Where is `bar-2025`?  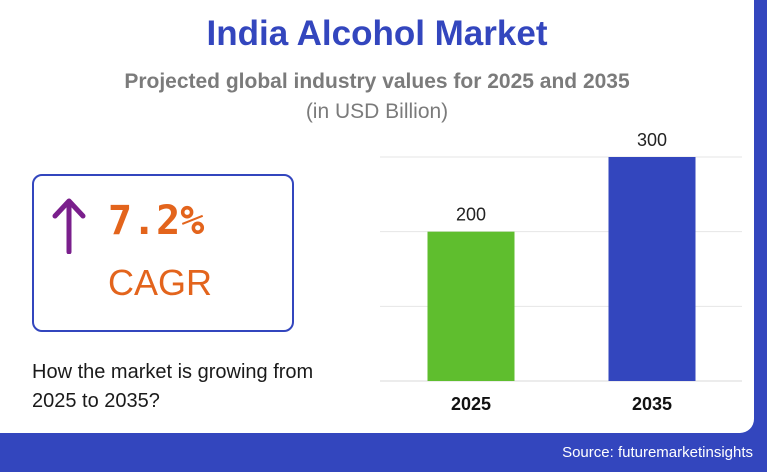 bar-2025 is located at coordinates (471, 306).